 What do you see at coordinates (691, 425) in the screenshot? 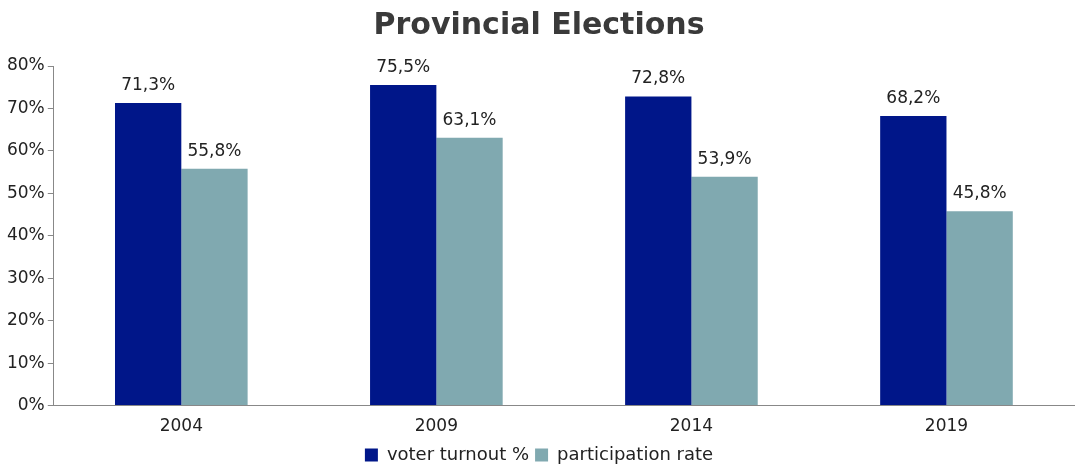
I see `x-tick-label: 2014` at bounding box center [691, 425].